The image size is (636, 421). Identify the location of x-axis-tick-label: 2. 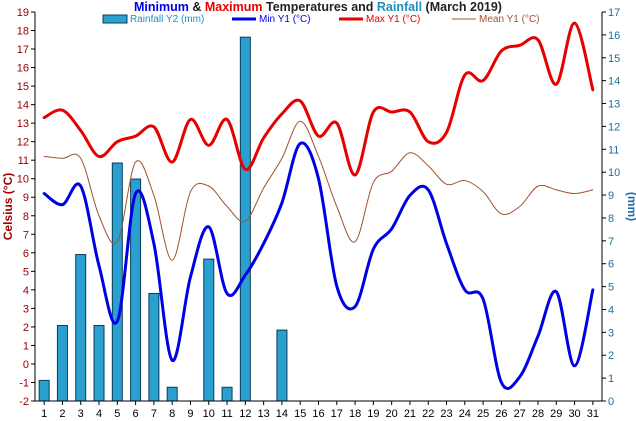
(62, 414).